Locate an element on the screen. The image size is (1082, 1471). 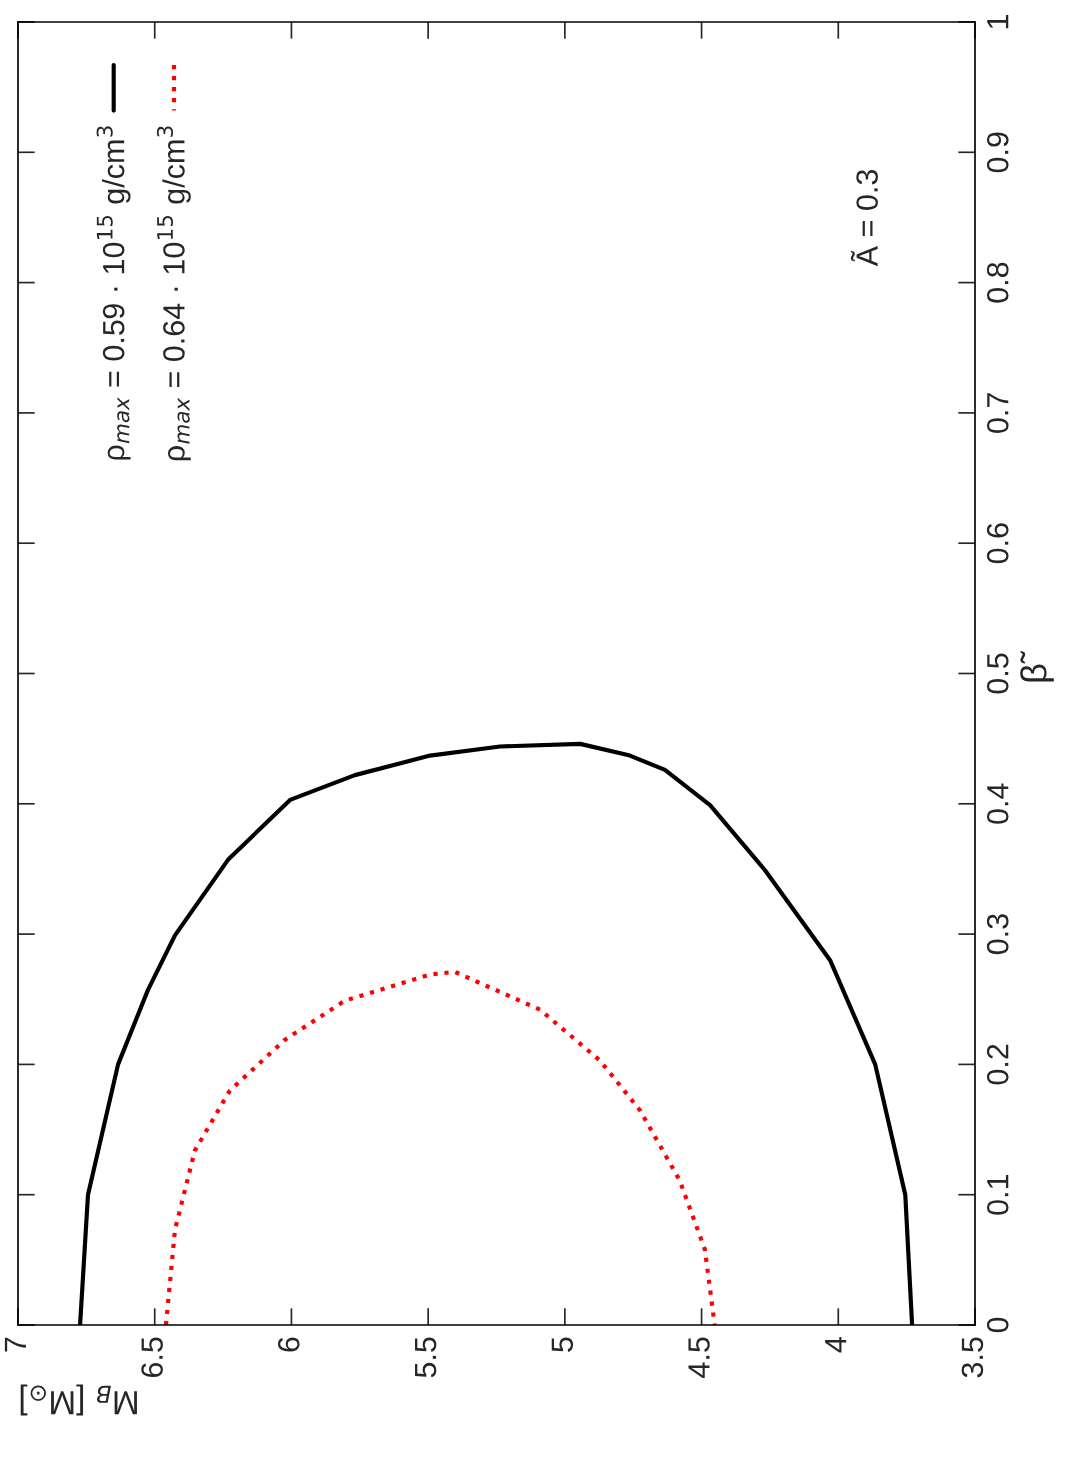
y-tick-label: 0.9 is located at coordinates (997, 152).